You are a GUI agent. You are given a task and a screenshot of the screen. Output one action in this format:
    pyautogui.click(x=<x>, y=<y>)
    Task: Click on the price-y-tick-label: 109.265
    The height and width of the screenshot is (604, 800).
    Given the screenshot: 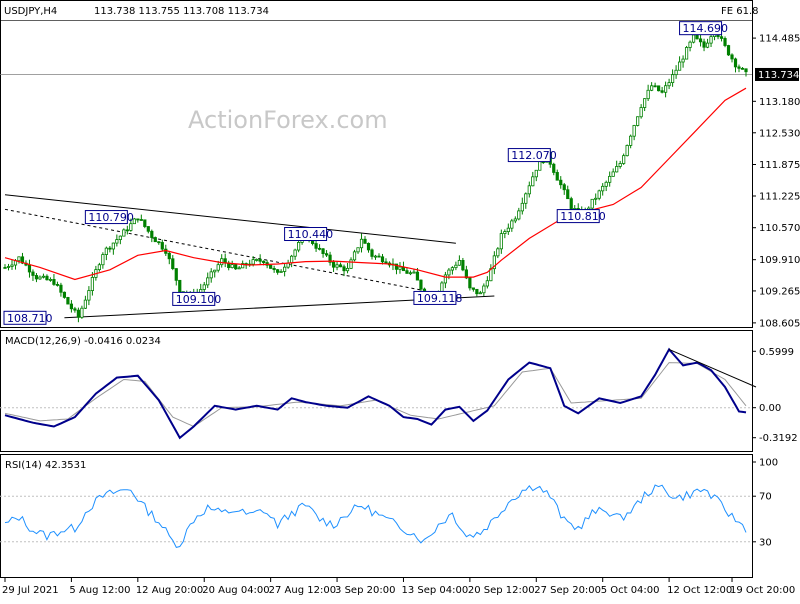 What is the action you would take?
    pyautogui.click(x=779, y=291)
    